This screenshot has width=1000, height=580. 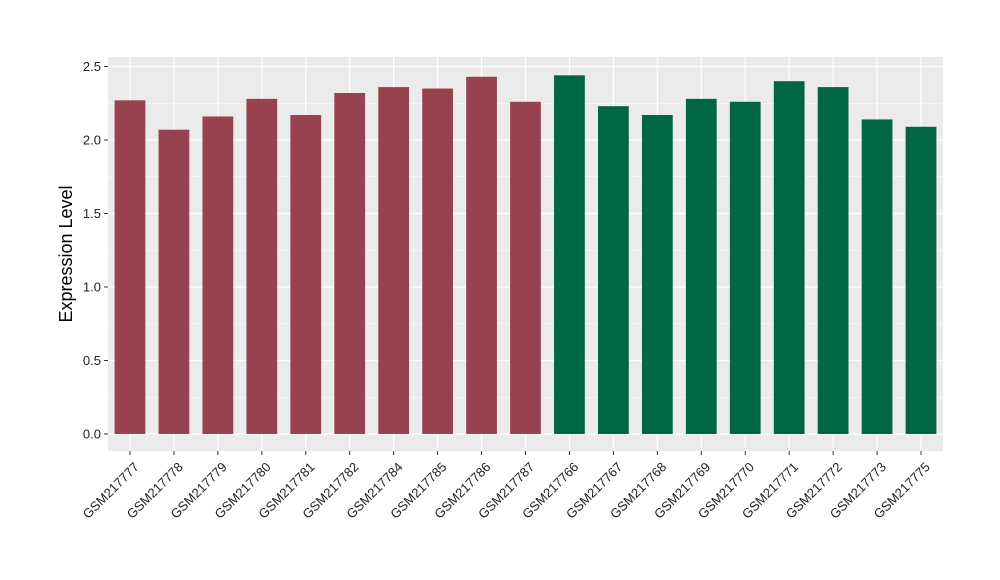 I want to click on bar-GSM217779, so click(x=218, y=275).